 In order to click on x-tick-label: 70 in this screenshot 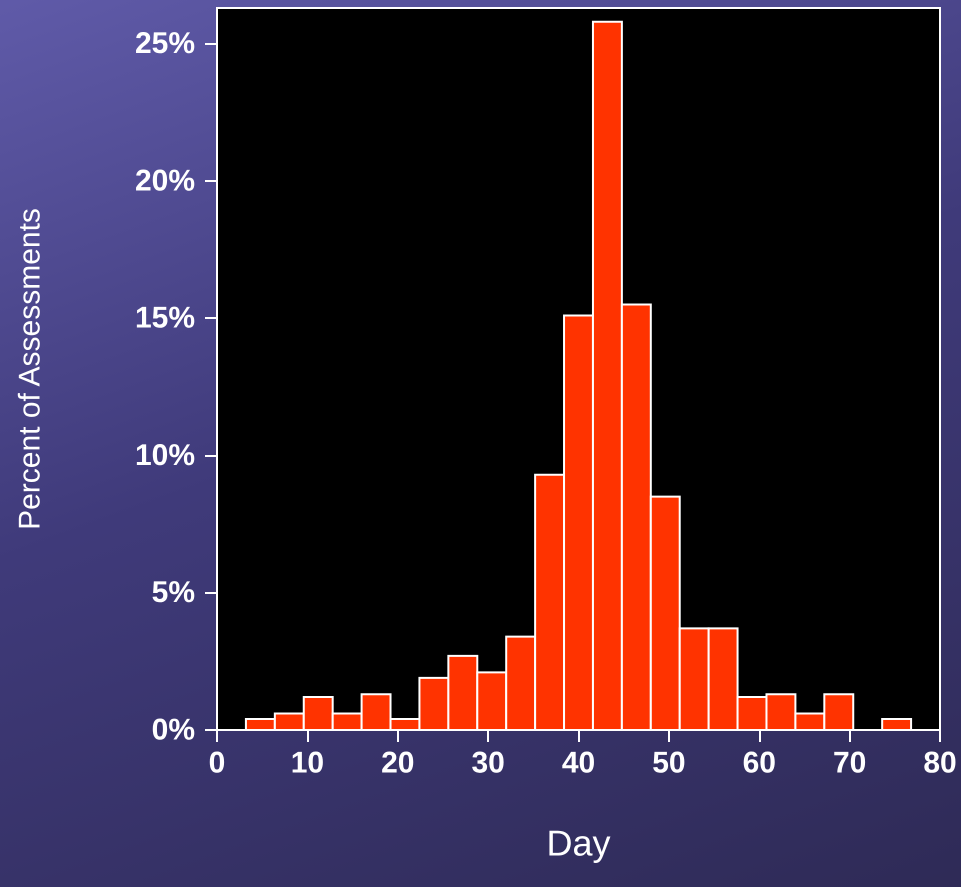, I will do `click(849, 763)`.